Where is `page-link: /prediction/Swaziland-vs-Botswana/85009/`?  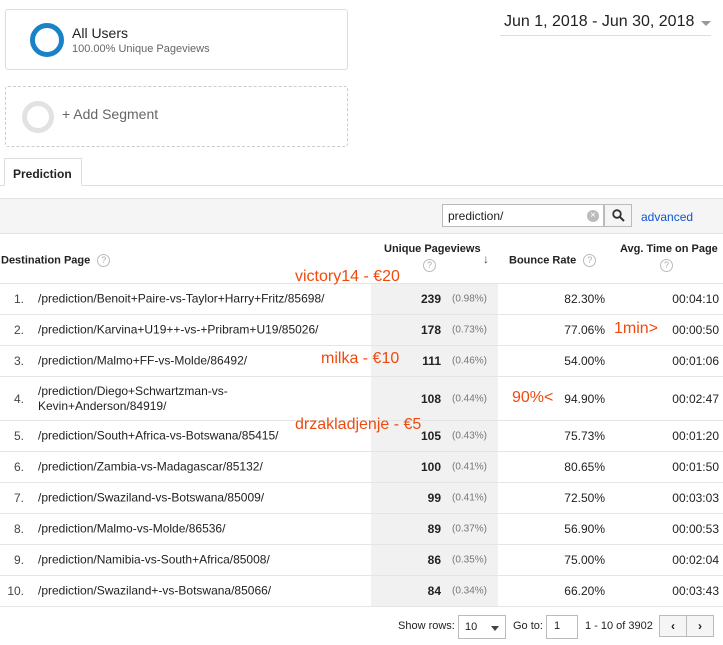
page-link: /prediction/Swaziland-vs-Botswana/85009/ is located at coordinates (151, 497).